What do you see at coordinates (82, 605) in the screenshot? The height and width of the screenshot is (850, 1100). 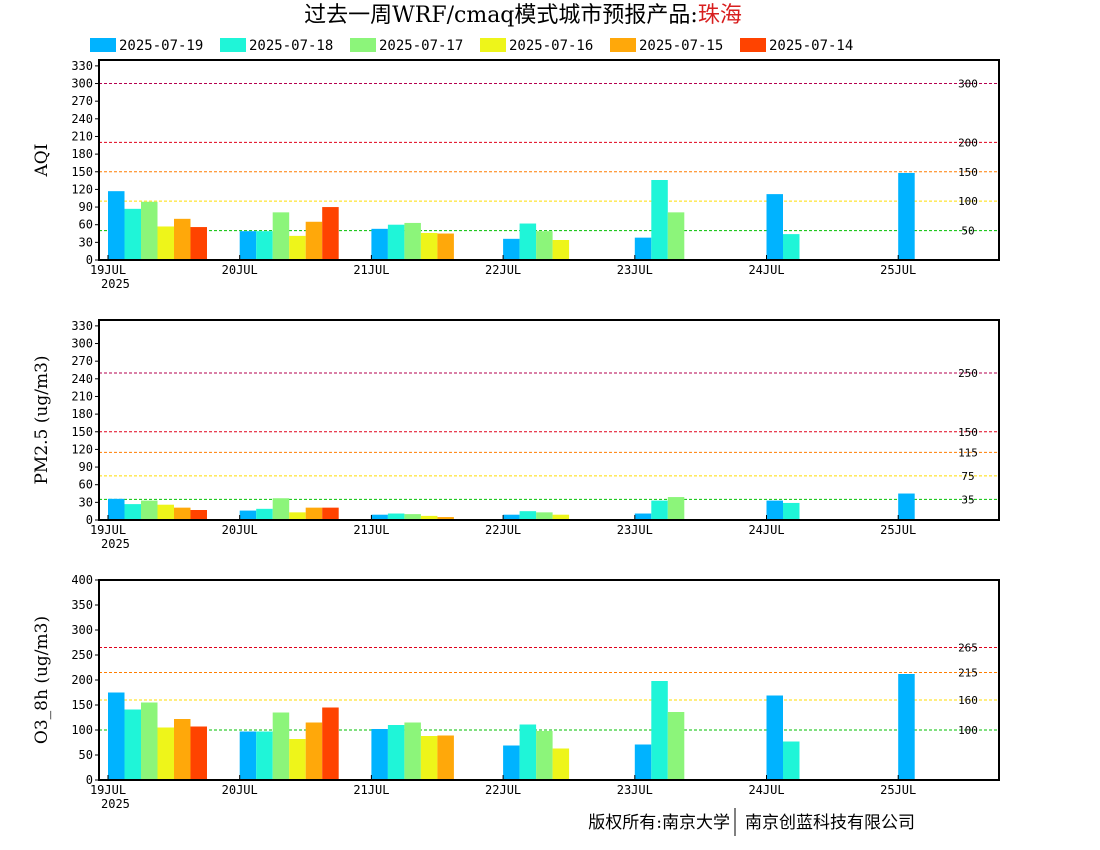 I see `y-tick-label-2-7: 350` at bounding box center [82, 605].